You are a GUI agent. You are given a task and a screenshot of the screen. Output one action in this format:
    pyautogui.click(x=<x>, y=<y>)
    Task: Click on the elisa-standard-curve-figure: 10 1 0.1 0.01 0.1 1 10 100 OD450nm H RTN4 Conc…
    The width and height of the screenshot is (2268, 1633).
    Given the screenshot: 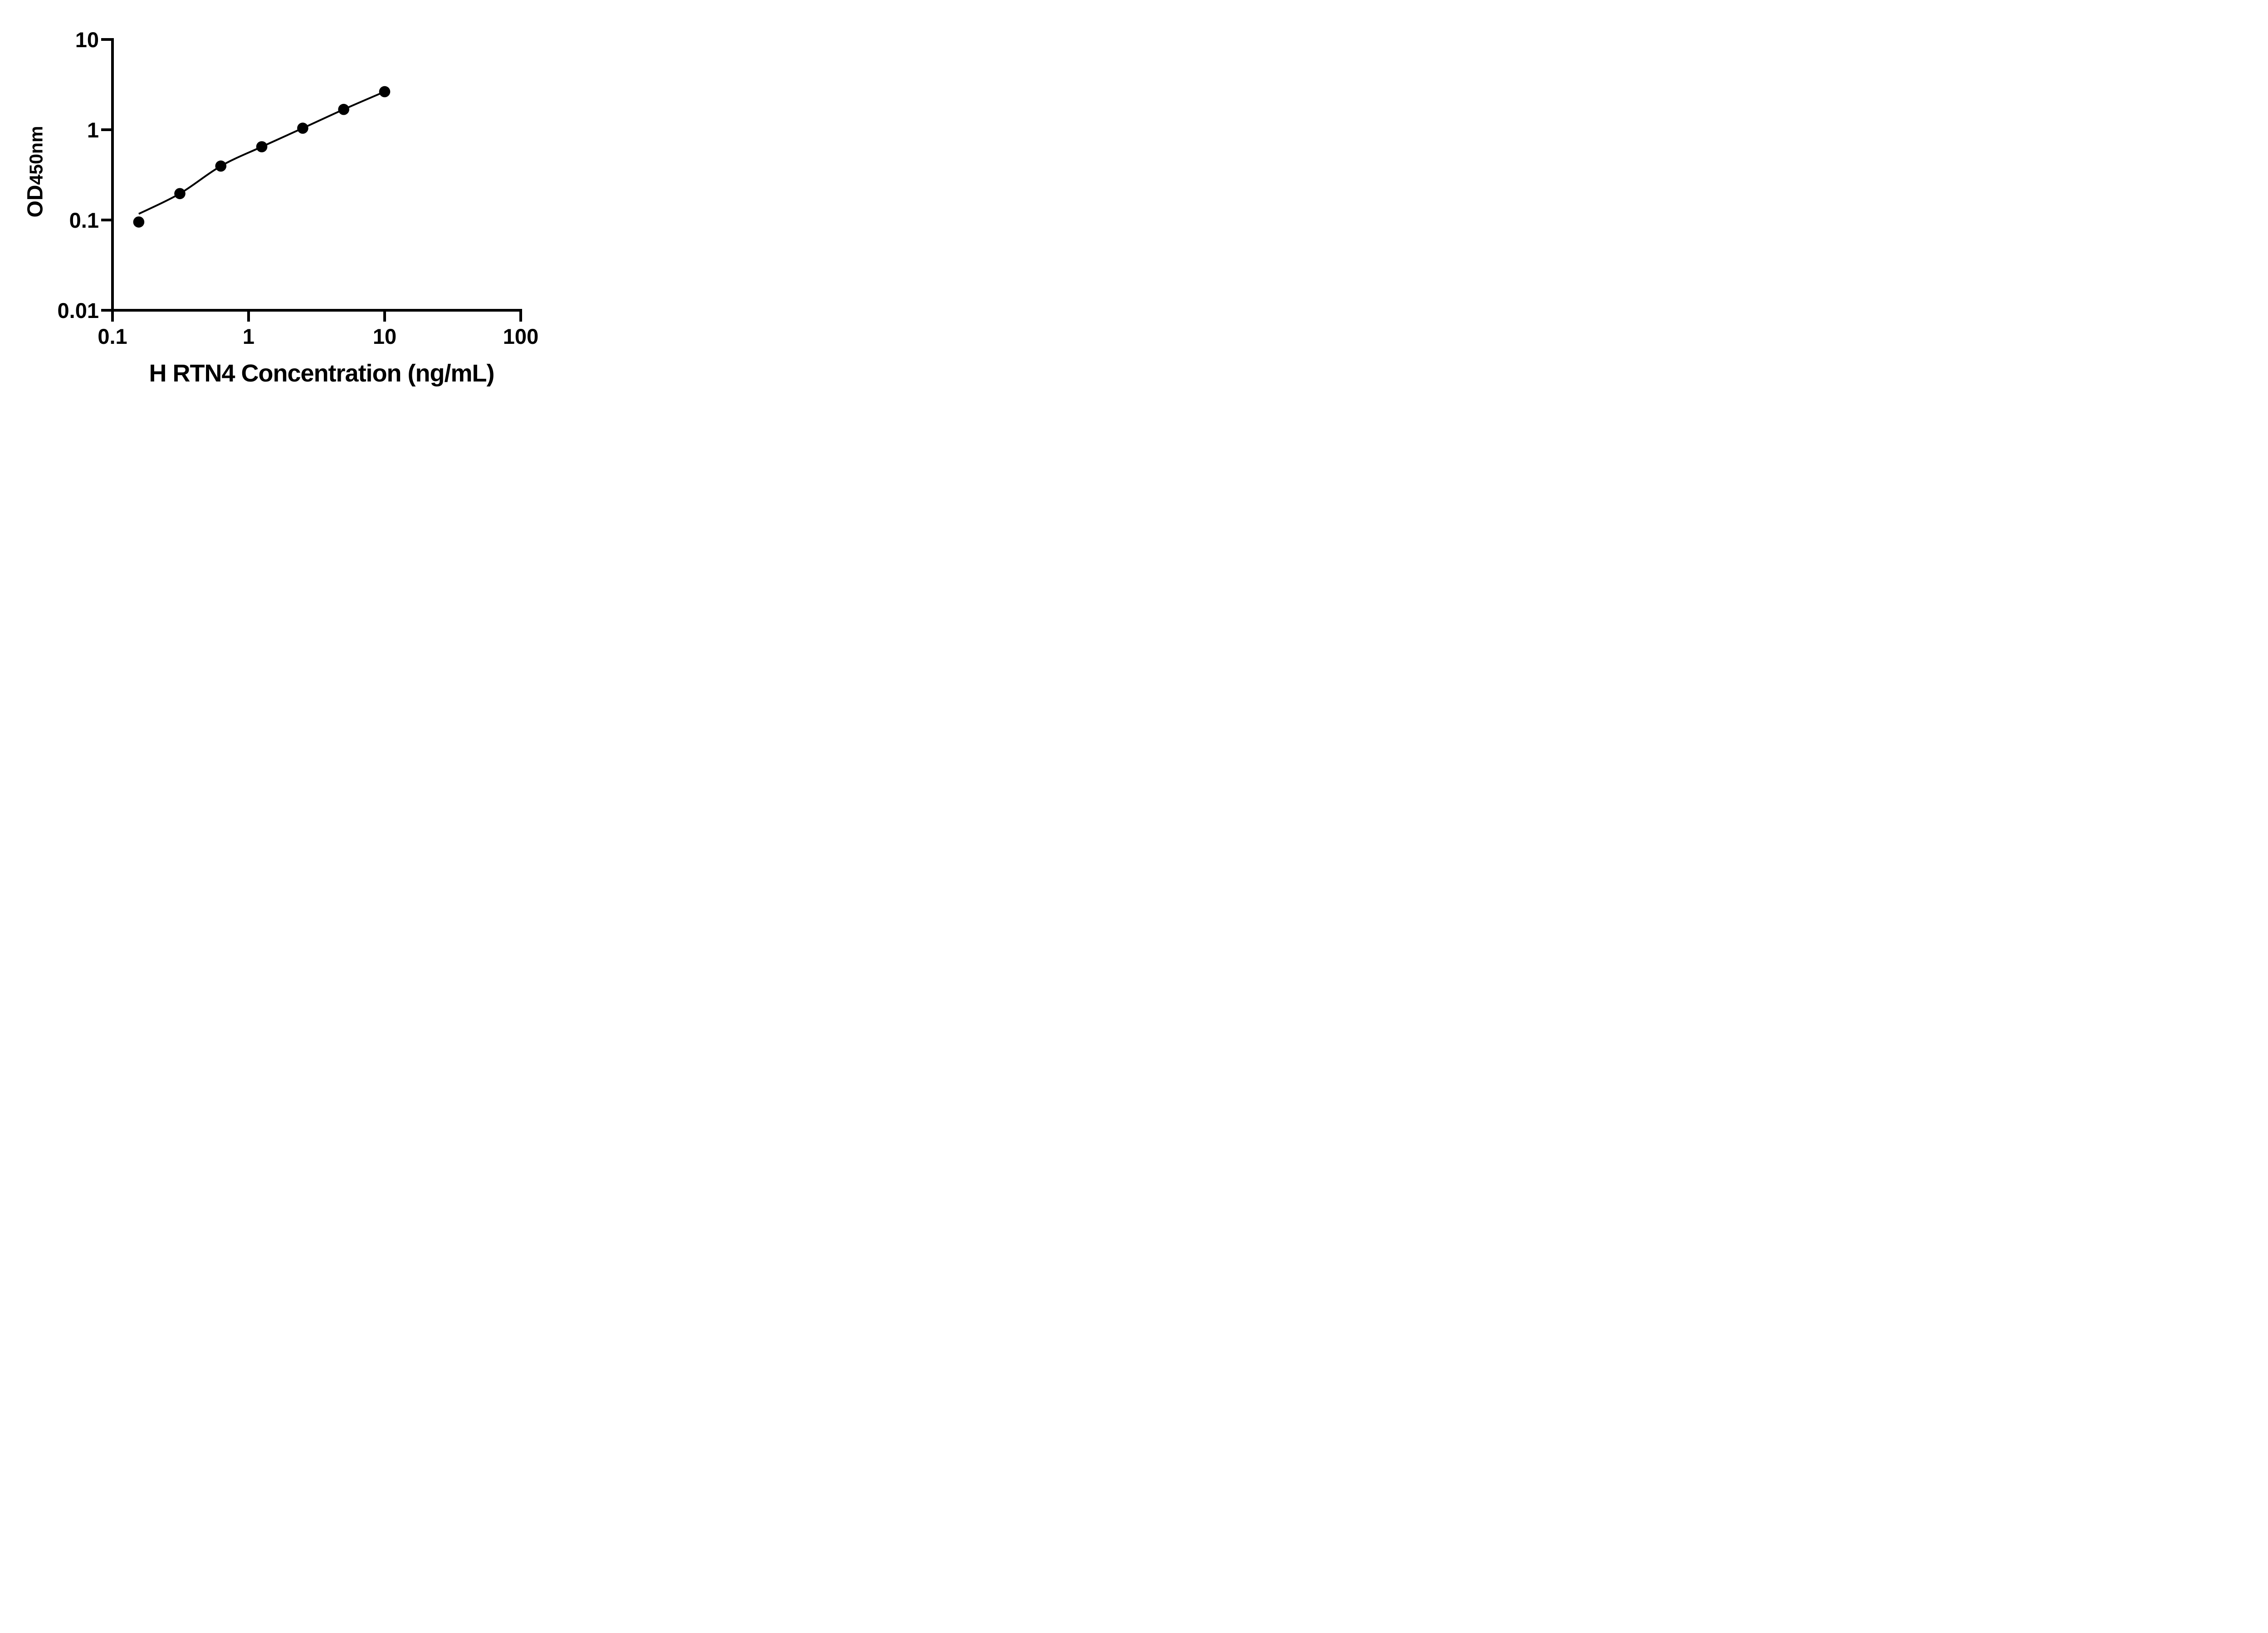 What is the action you would take?
    pyautogui.click(x=291, y=204)
    